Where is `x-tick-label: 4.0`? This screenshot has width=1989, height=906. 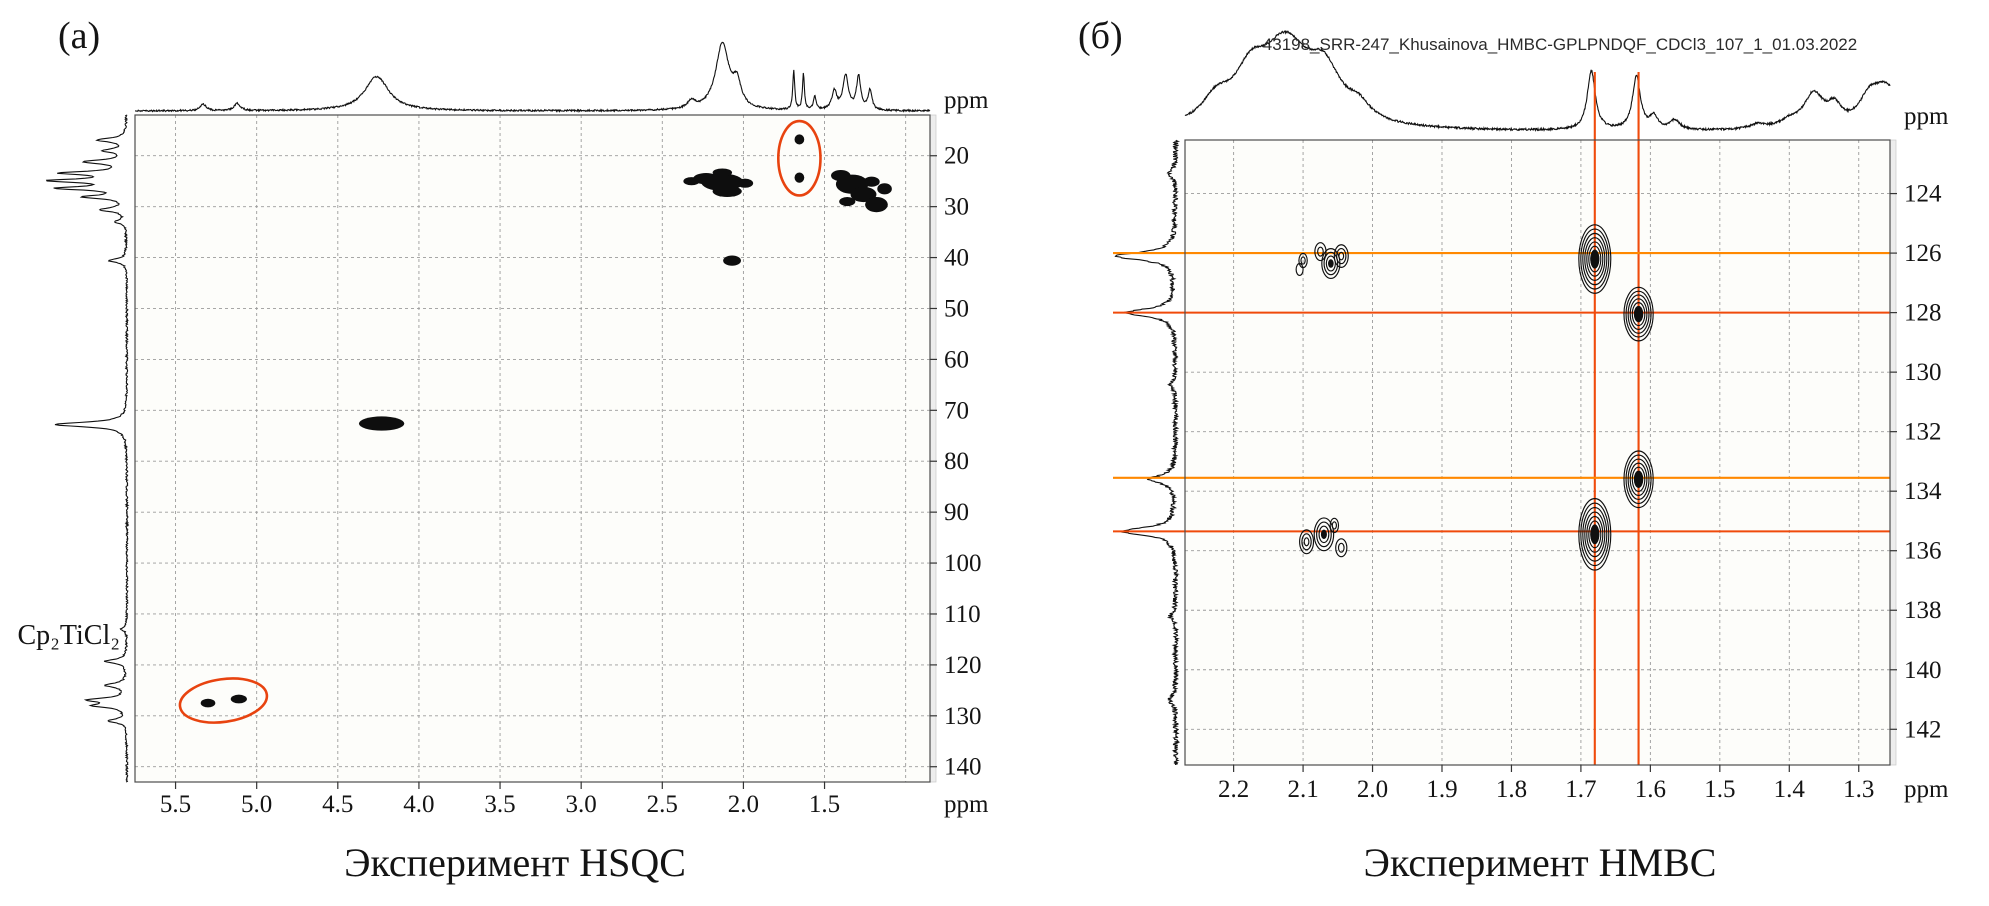 x-tick-label: 4.0 is located at coordinates (418, 804).